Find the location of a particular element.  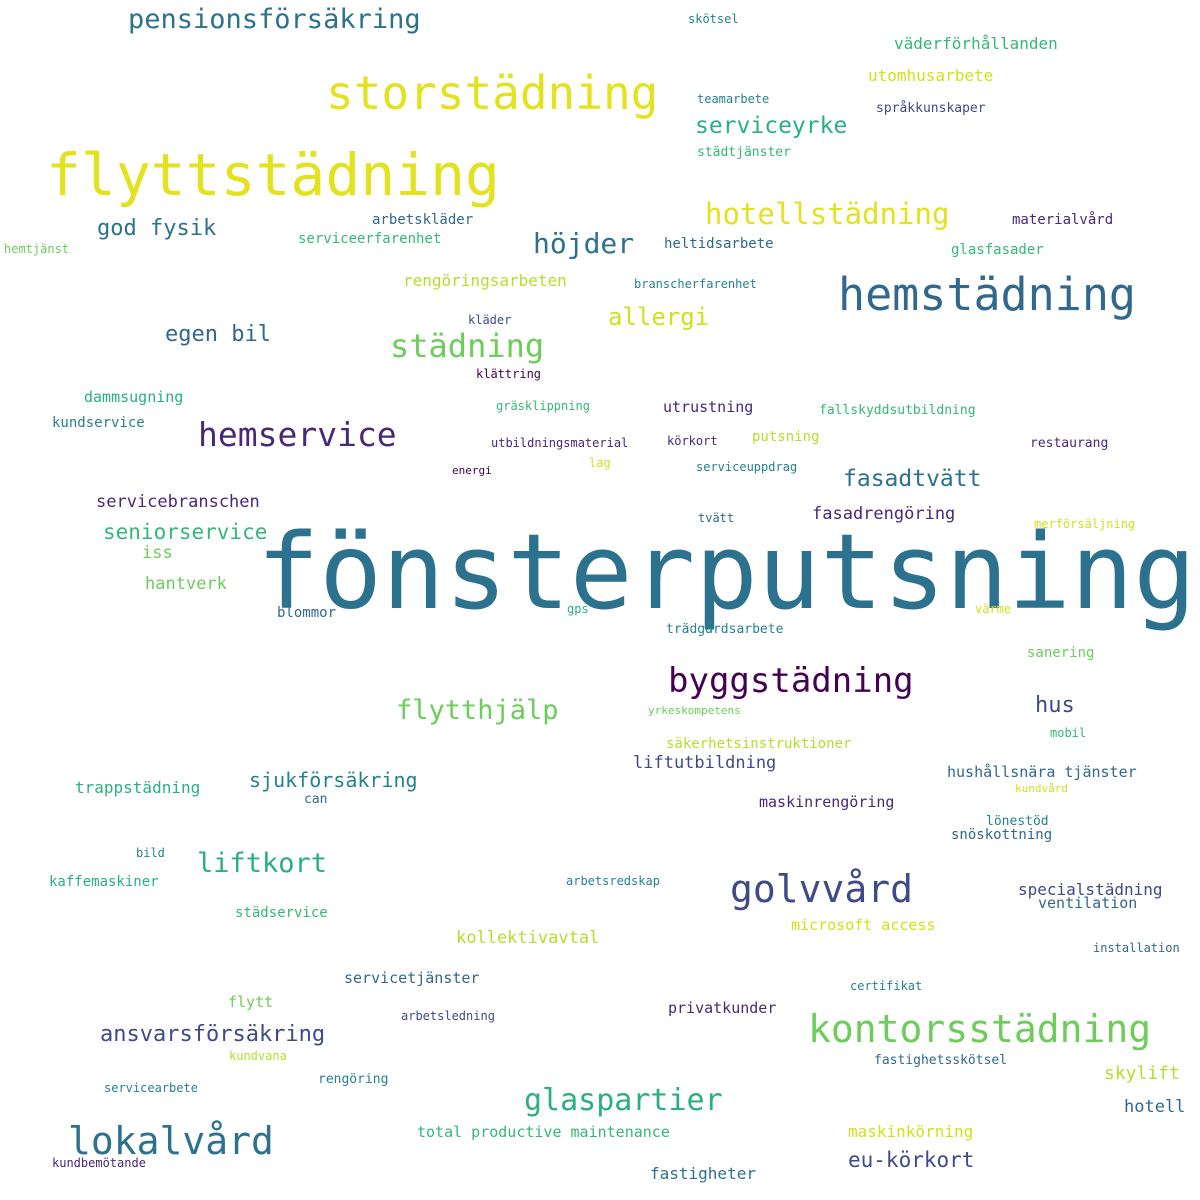

cloud-word: rengöring is located at coordinates (353, 1079).